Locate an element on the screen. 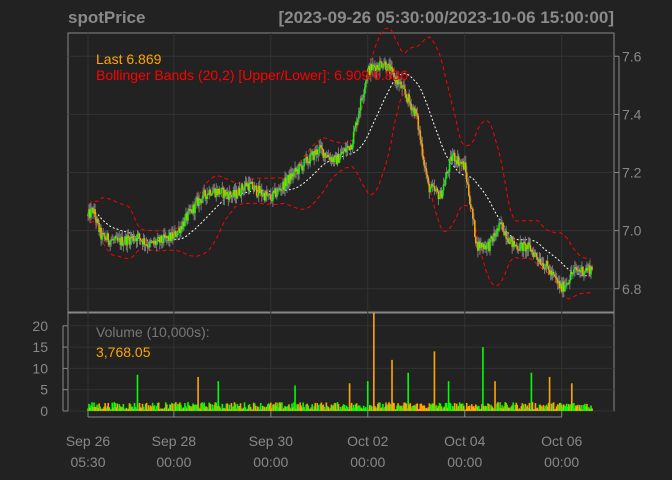  volume-tick-label: 15 is located at coordinates (40, 347).